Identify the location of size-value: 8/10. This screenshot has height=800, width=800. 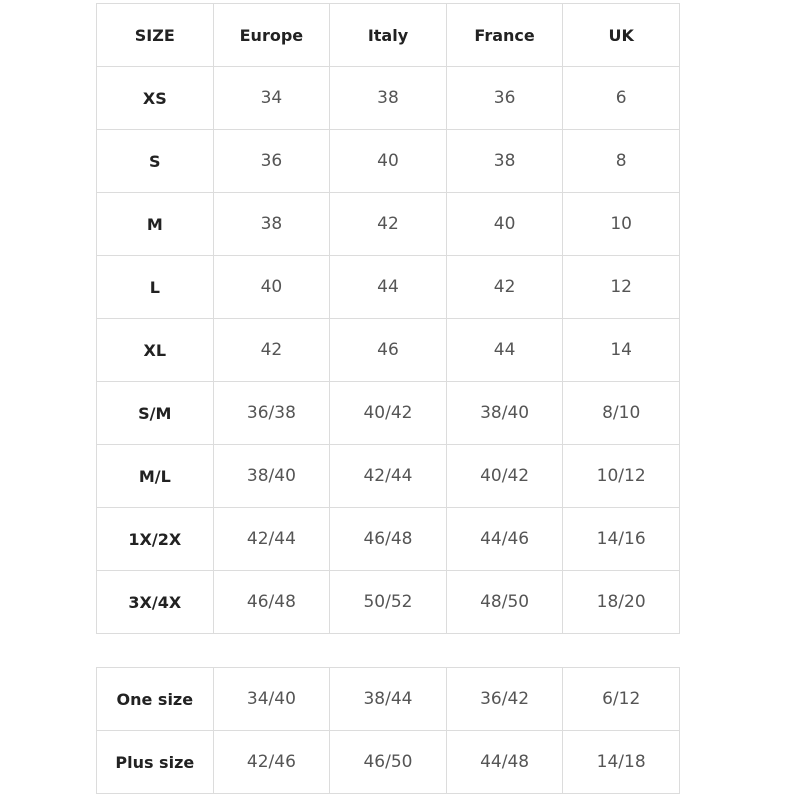
(621, 413).